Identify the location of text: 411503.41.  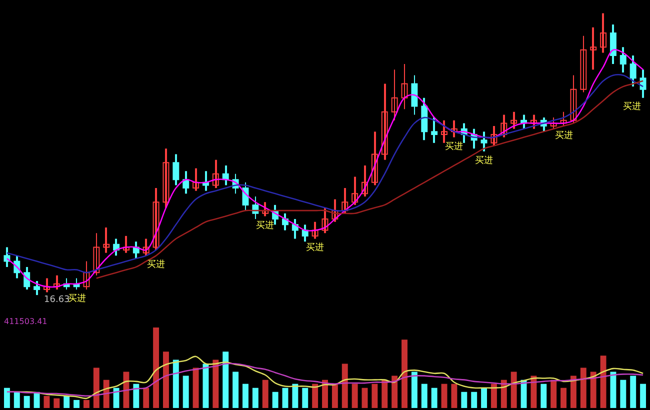
(26, 321).